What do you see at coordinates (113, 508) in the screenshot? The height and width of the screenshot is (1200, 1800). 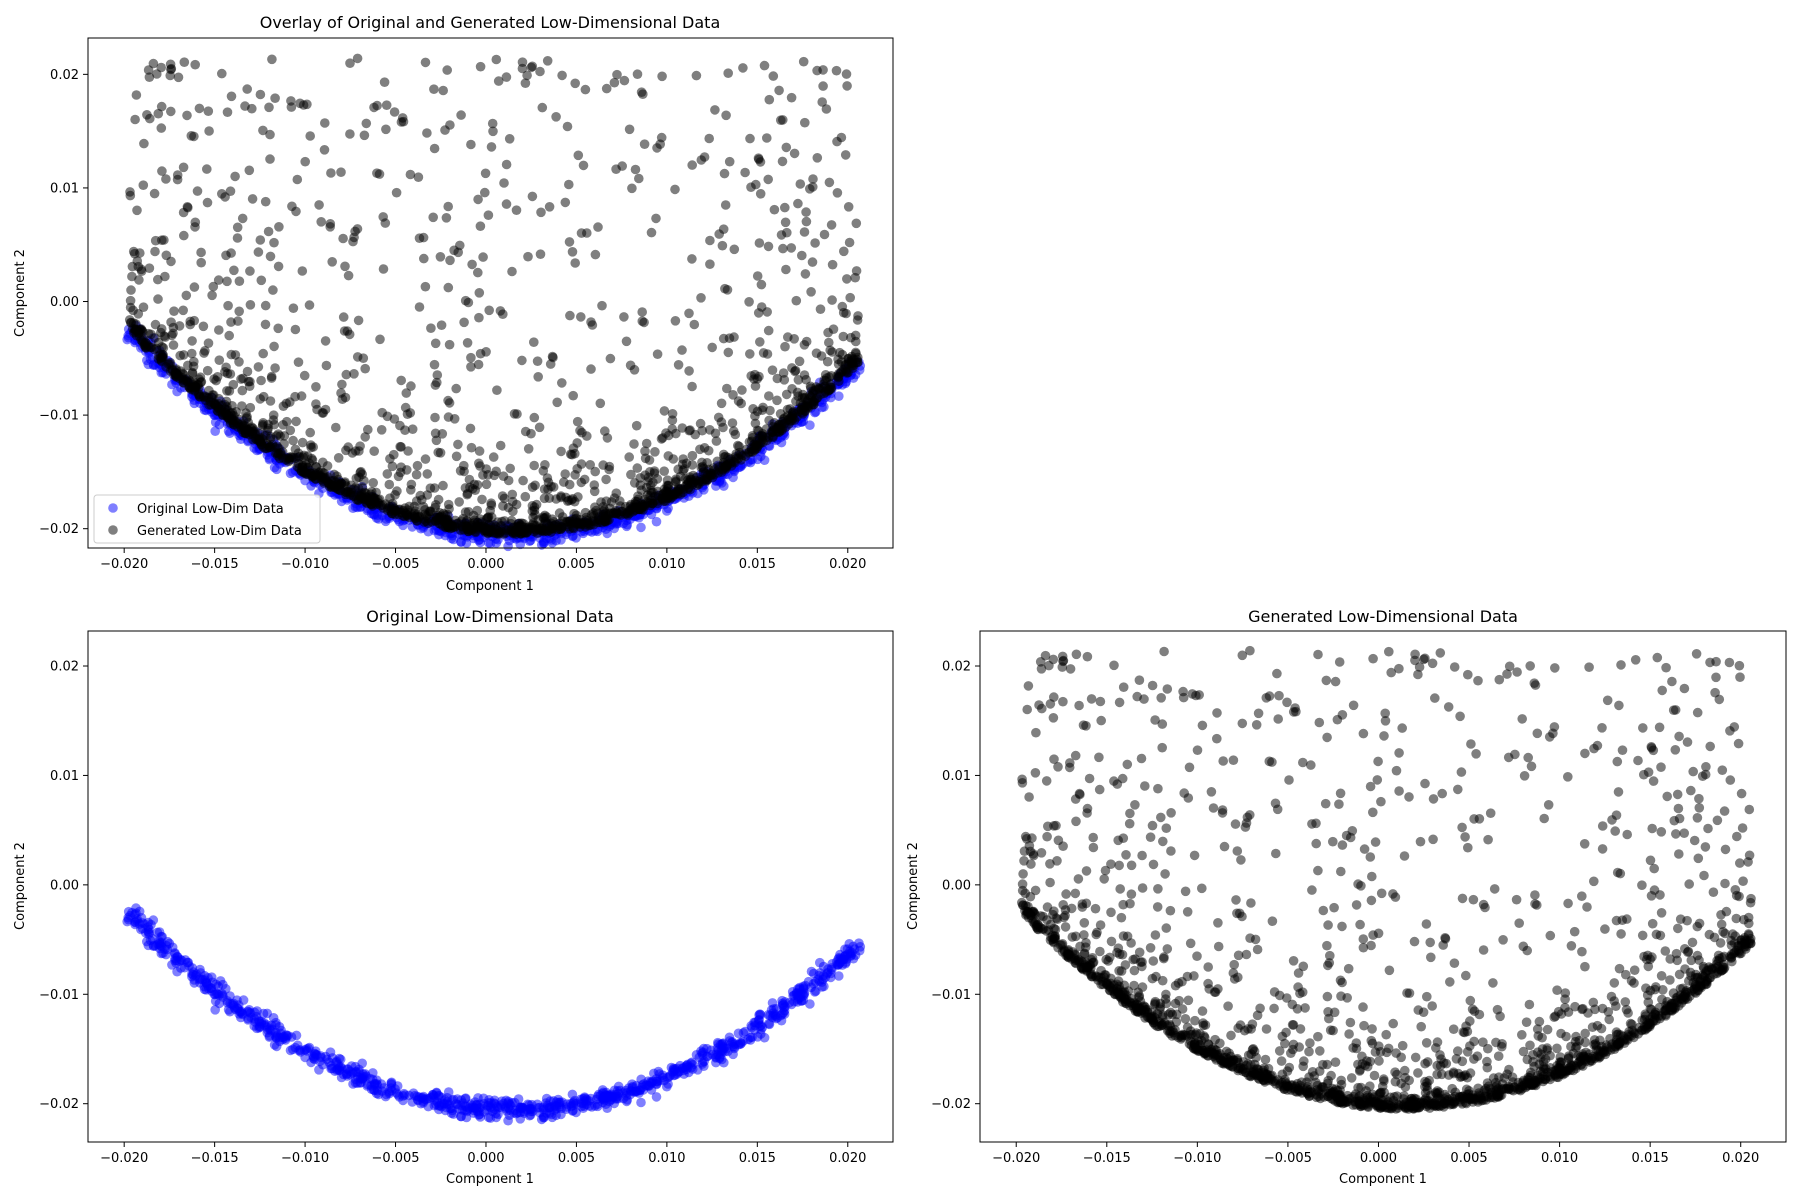 I see `legend-marker-original` at bounding box center [113, 508].